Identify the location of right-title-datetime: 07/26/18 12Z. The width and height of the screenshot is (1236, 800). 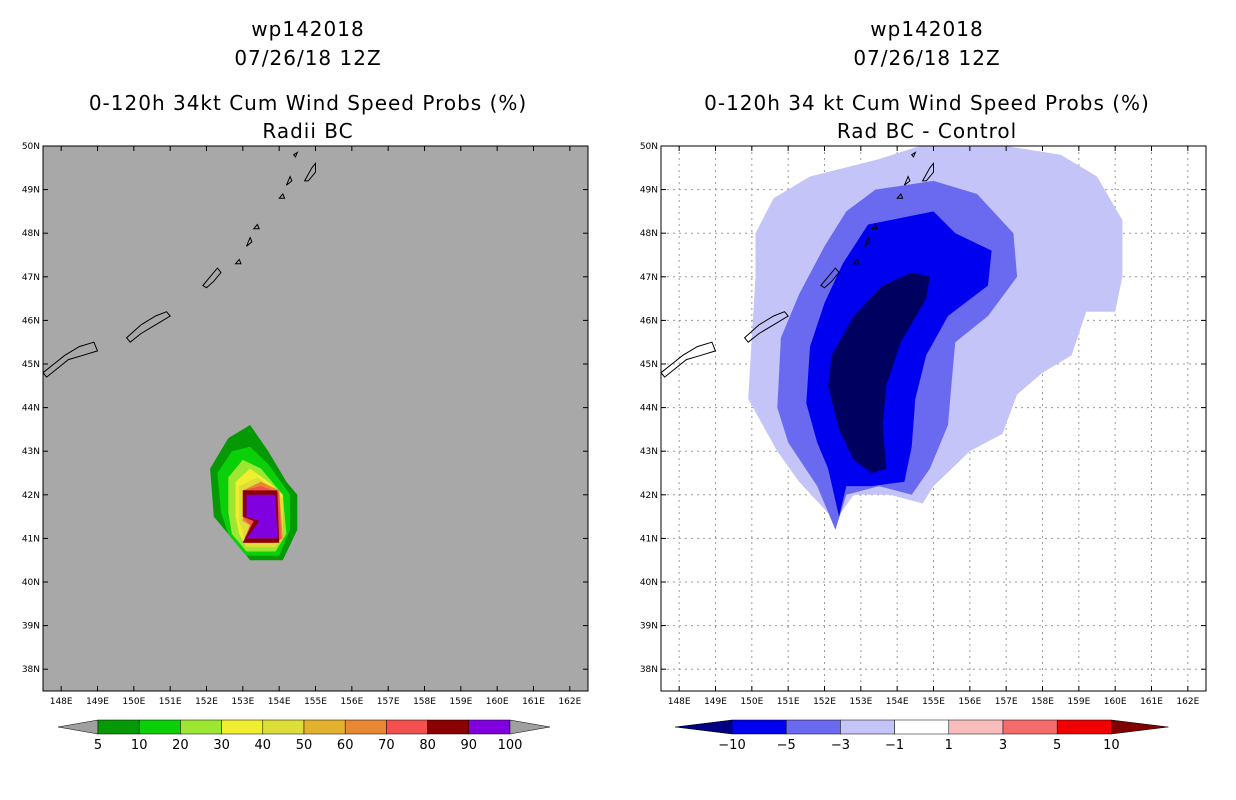
(927, 58).